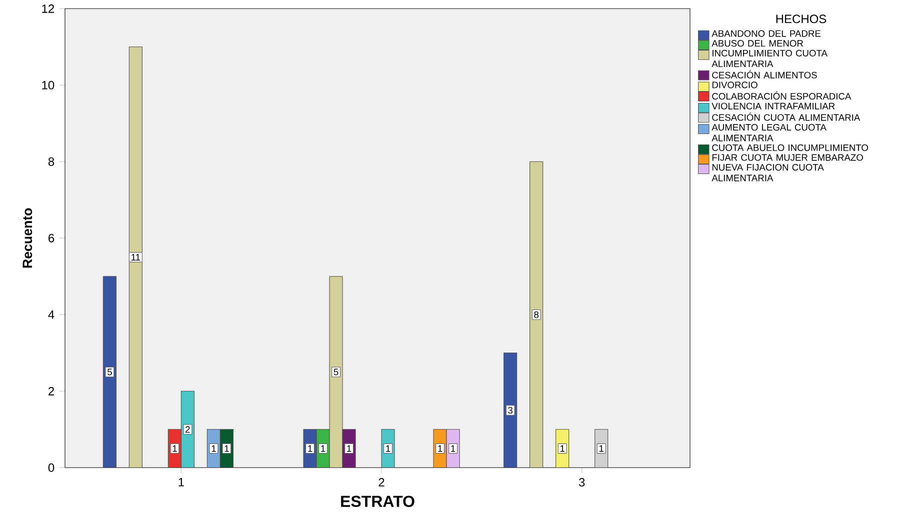  What do you see at coordinates (782, 96) in the screenshot?
I see `legend-label: COLABORACIÓN ESPORADICA` at bounding box center [782, 96].